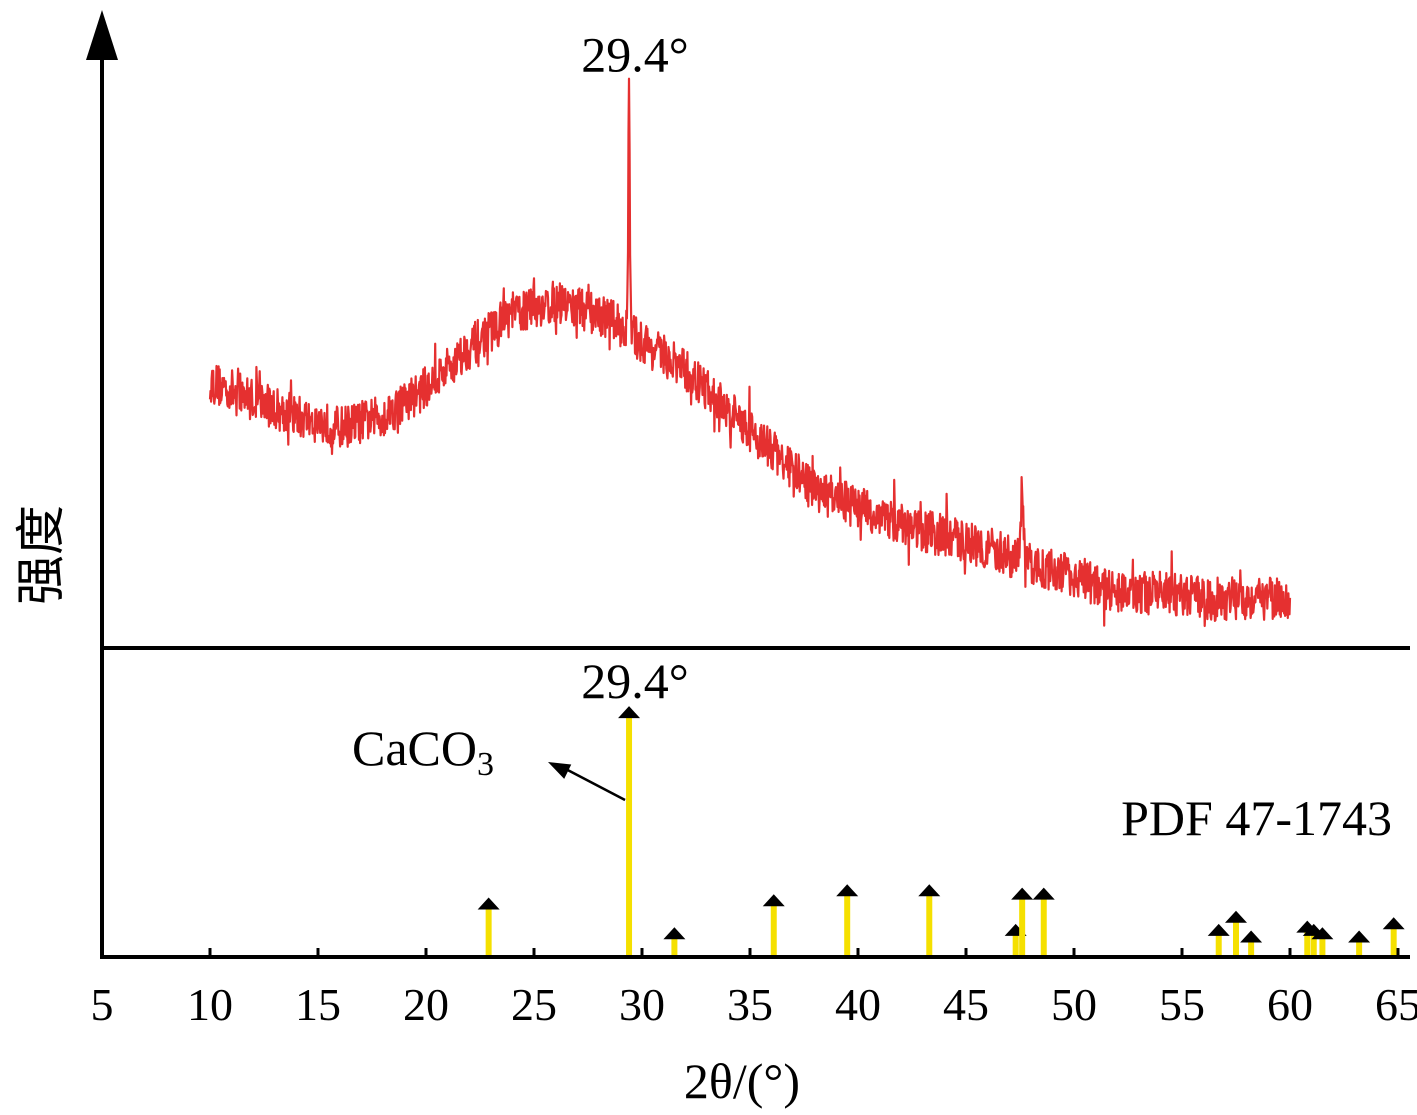  What do you see at coordinates (41, 555) in the screenshot?
I see `y-axis-label: 强度` at bounding box center [41, 555].